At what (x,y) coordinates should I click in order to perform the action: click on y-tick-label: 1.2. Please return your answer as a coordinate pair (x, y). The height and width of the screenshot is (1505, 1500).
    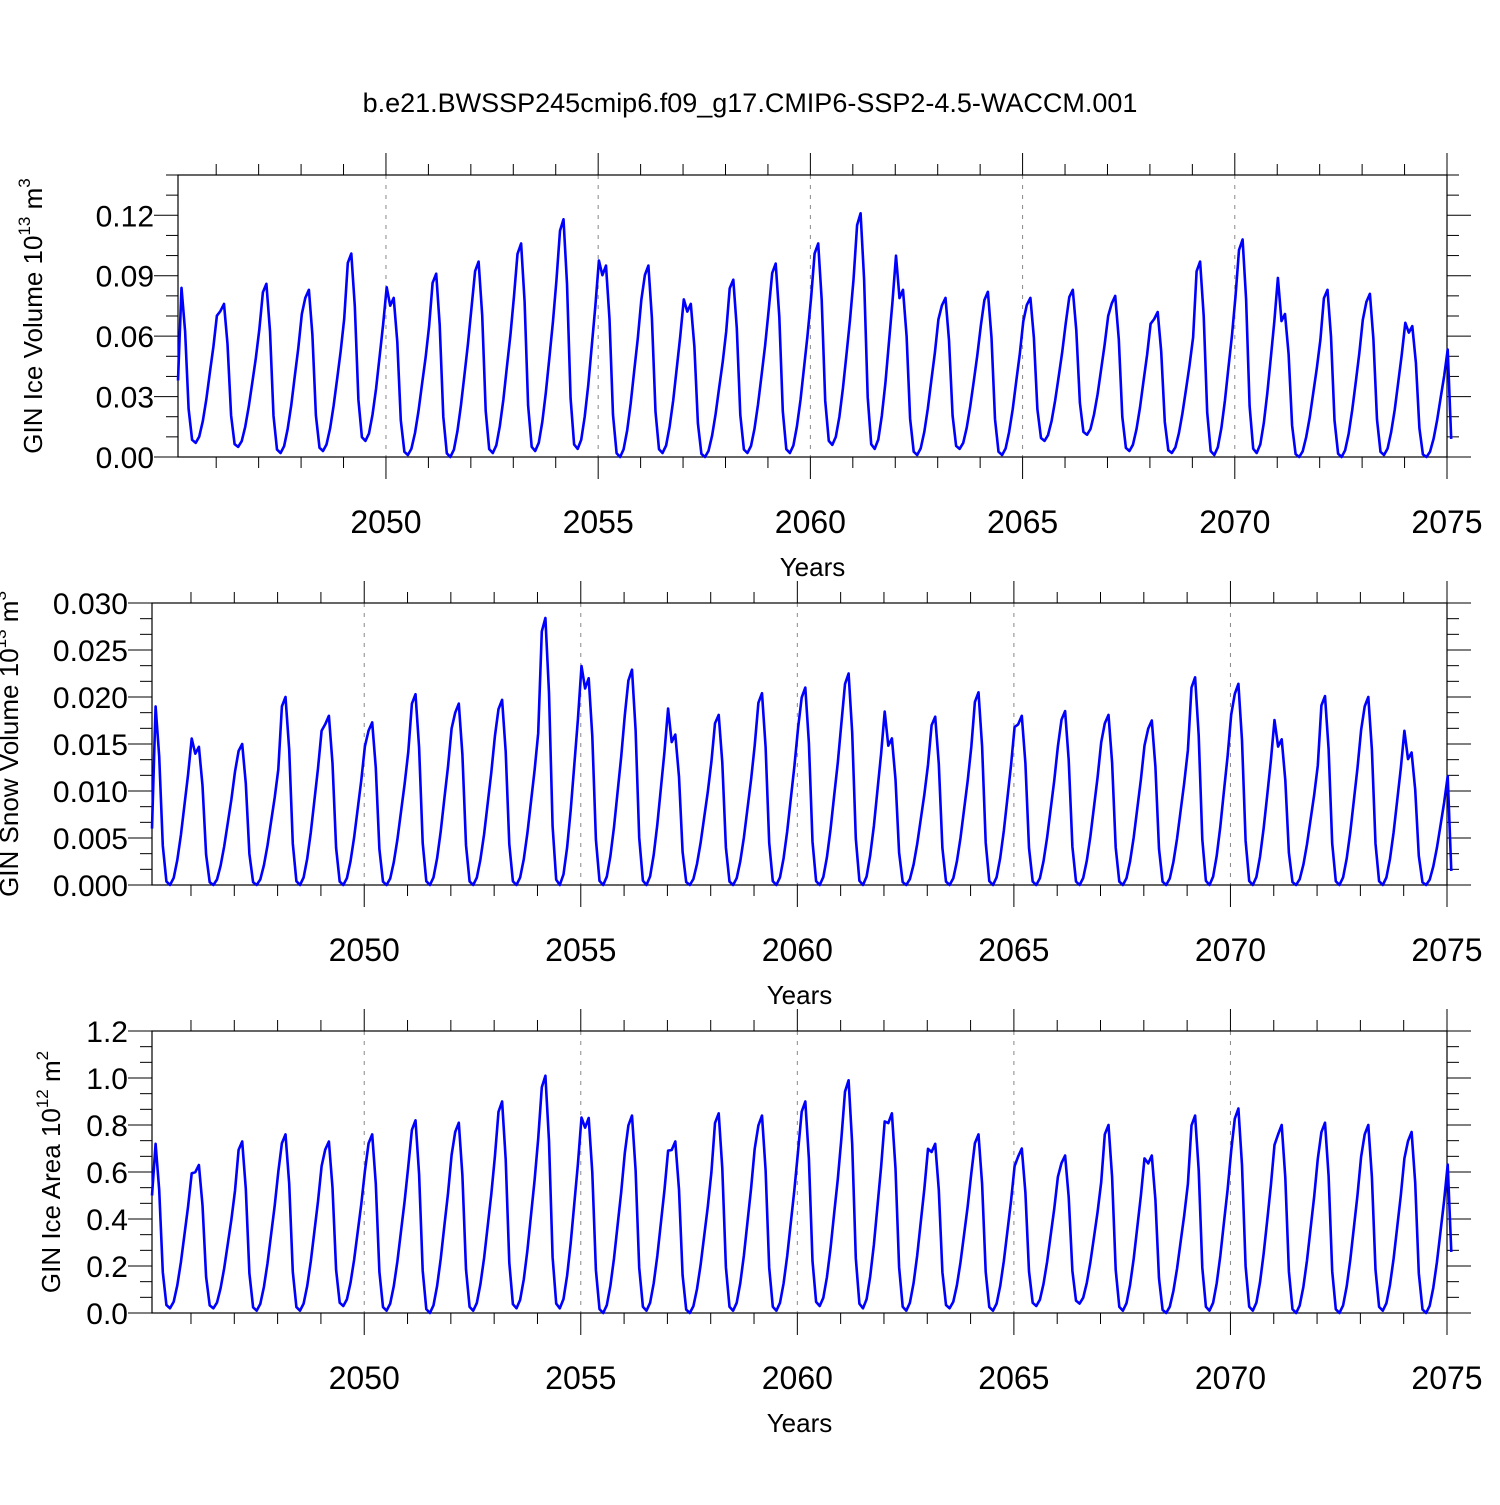
    Looking at the image, I should click on (107, 1032).